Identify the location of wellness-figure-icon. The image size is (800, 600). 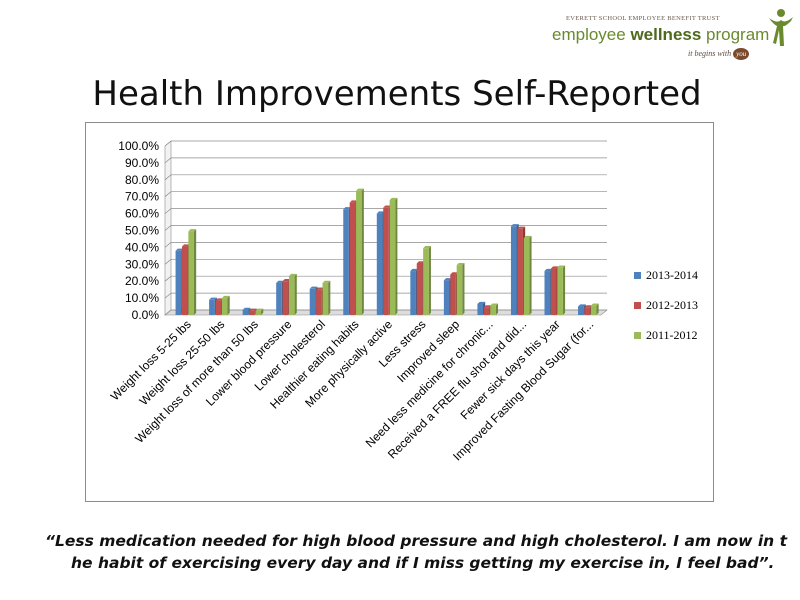
(781, 27).